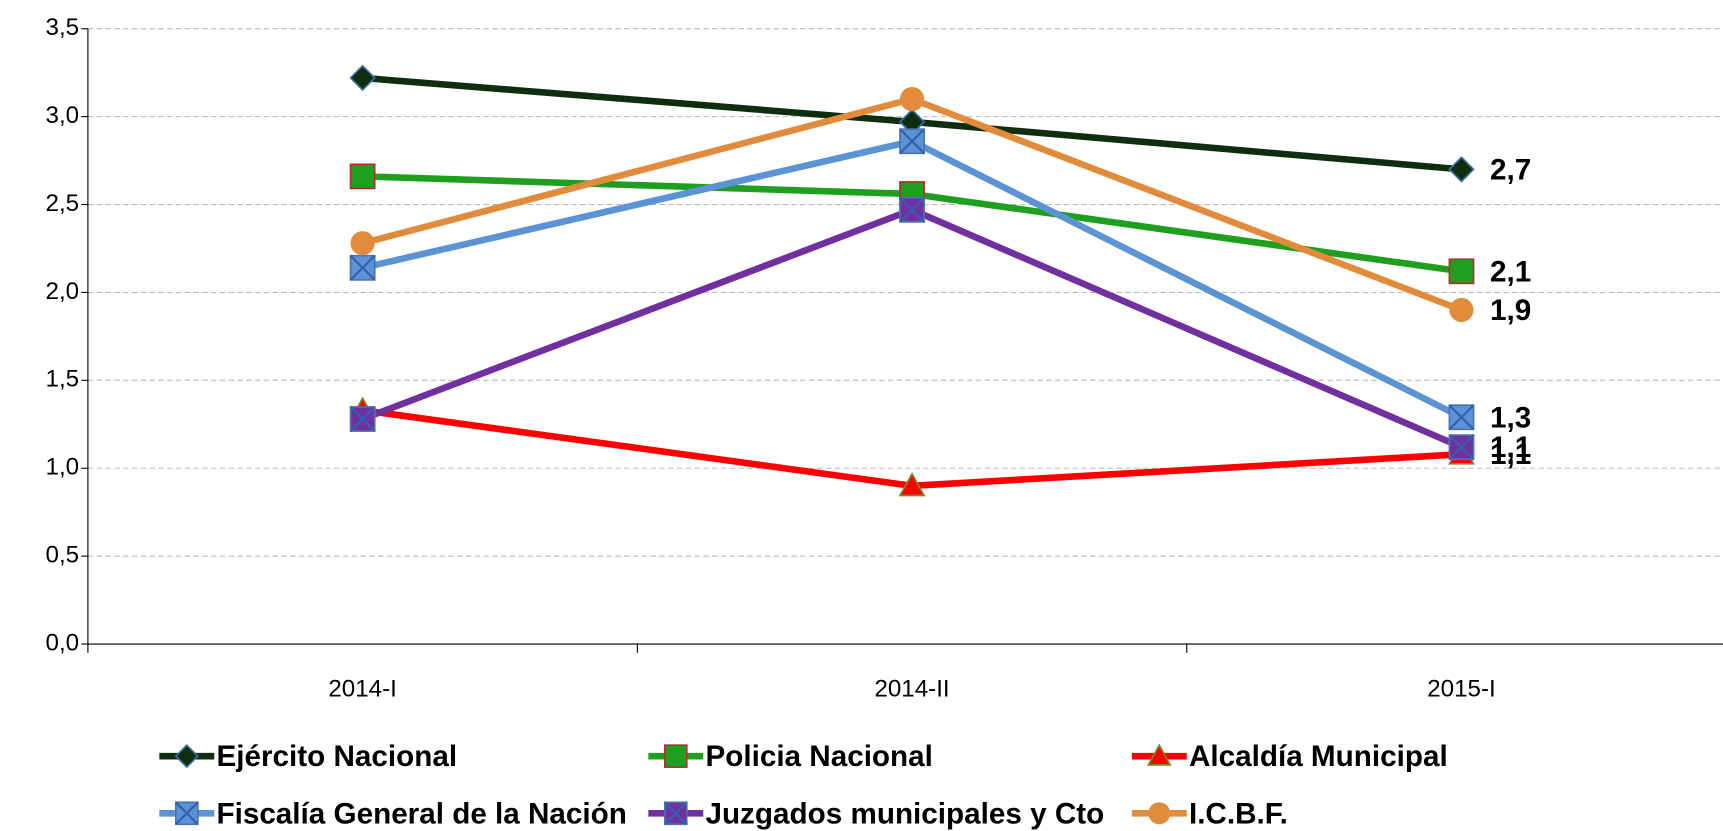  I want to click on data-label: 1,9, so click(1510, 310).